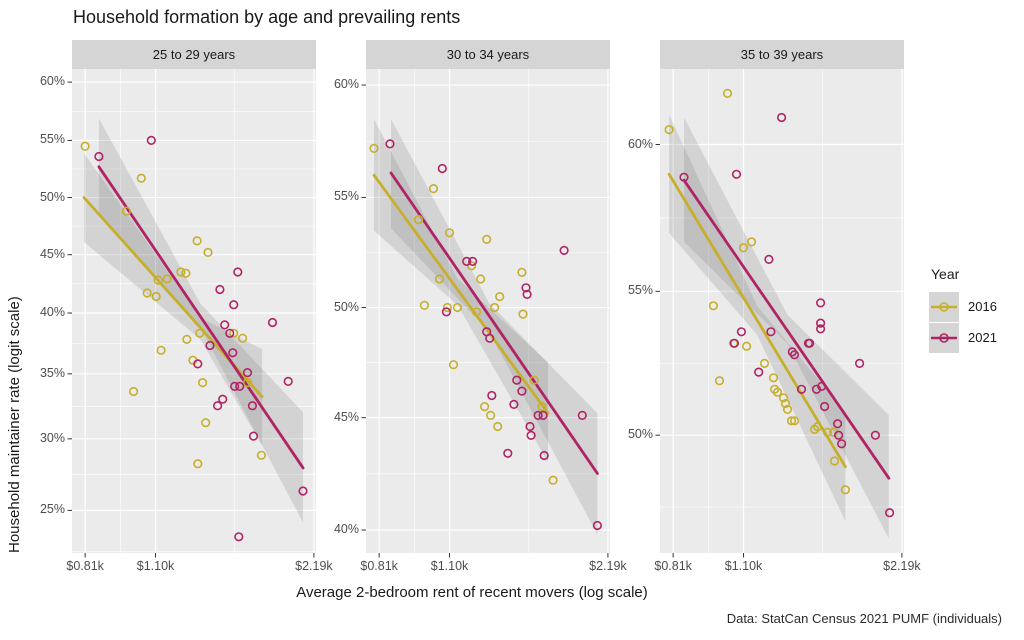  What do you see at coordinates (194, 54) in the screenshot?
I see `facet-strip-25-29: 25 to 29 years` at bounding box center [194, 54].